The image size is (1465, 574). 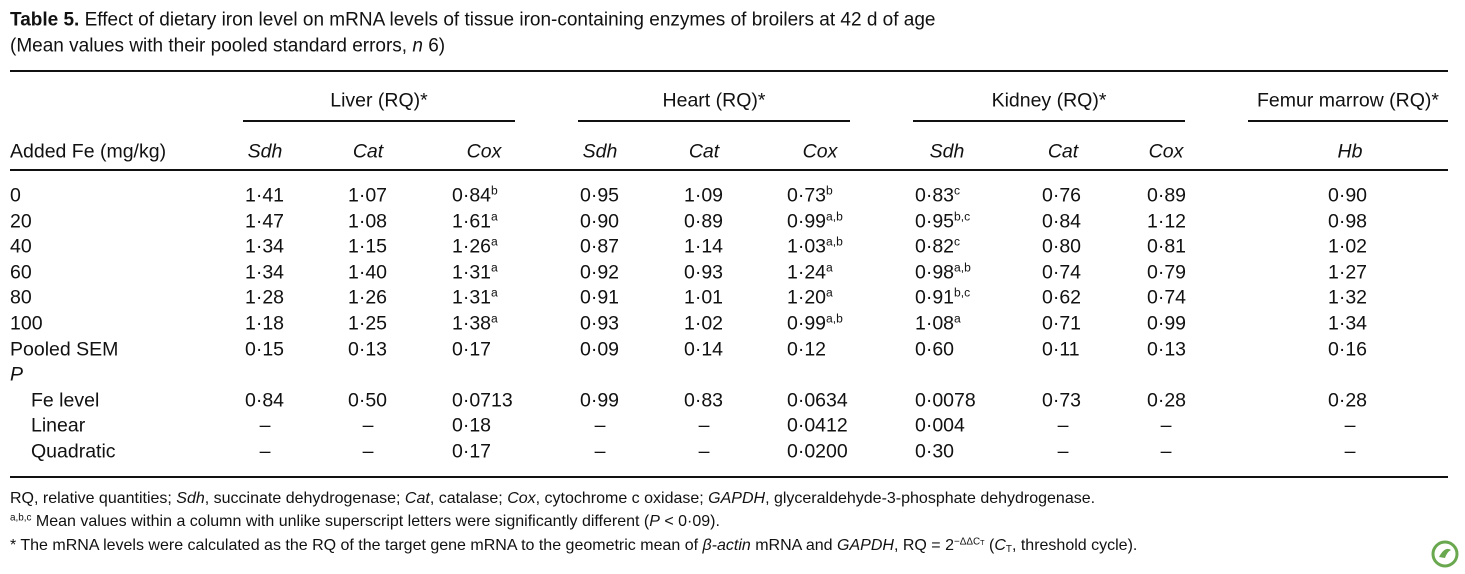 What do you see at coordinates (945, 400) in the screenshot?
I see `cell: 0·0078` at bounding box center [945, 400].